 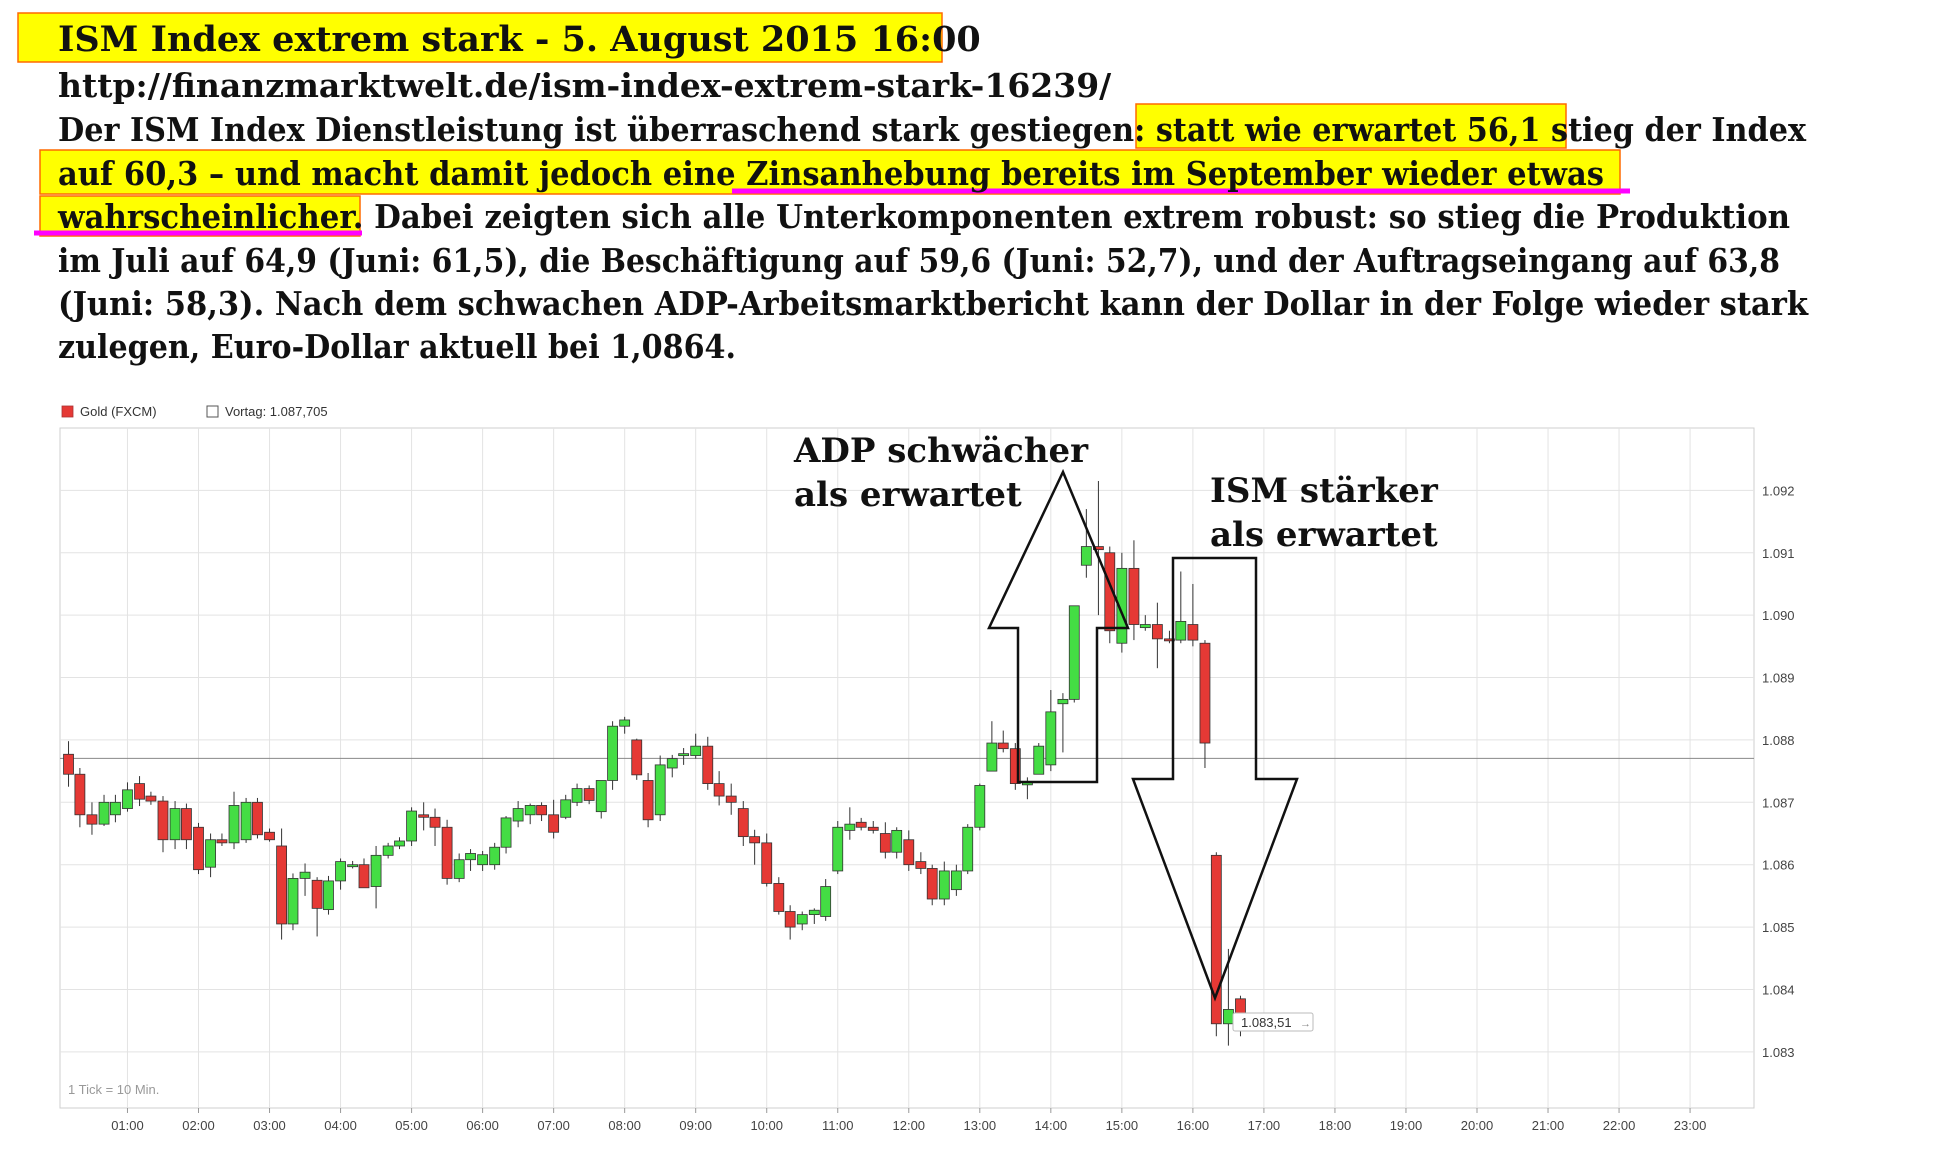 I want to click on article-line-6: zulegen, Euro-Dollar aktuell bei 1,0864., so click(x=397, y=346).